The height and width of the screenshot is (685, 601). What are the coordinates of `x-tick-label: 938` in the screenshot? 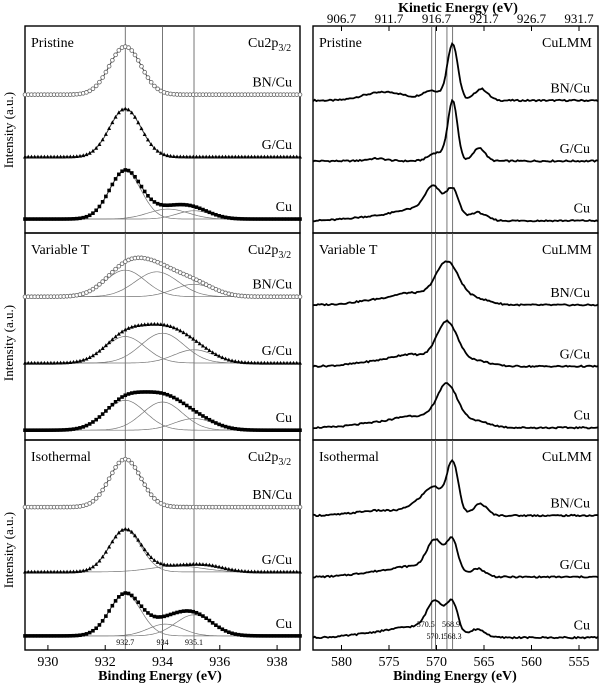 It's located at (277, 662).